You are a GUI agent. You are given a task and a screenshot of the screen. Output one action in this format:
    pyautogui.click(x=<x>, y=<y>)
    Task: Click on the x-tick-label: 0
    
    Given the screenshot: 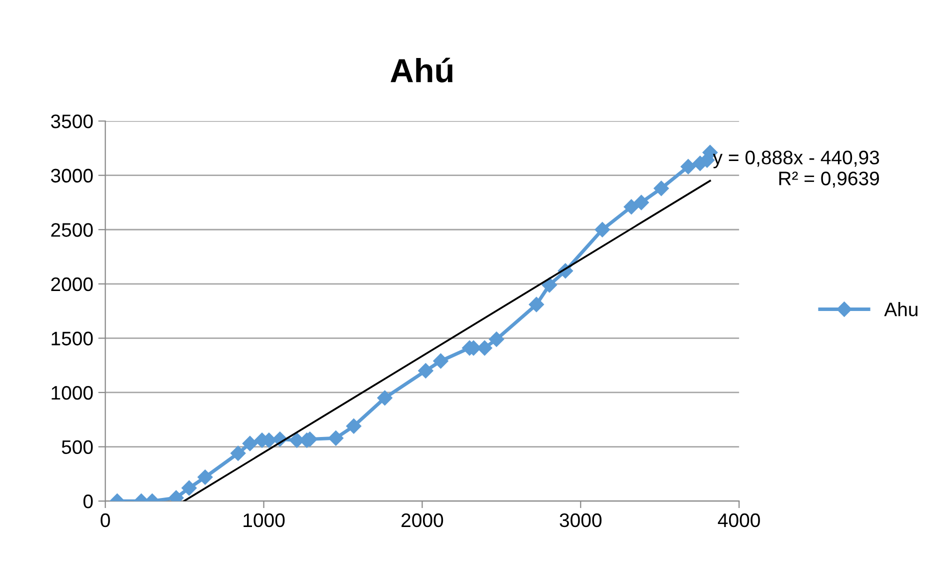 What is the action you would take?
    pyautogui.click(x=105, y=520)
    